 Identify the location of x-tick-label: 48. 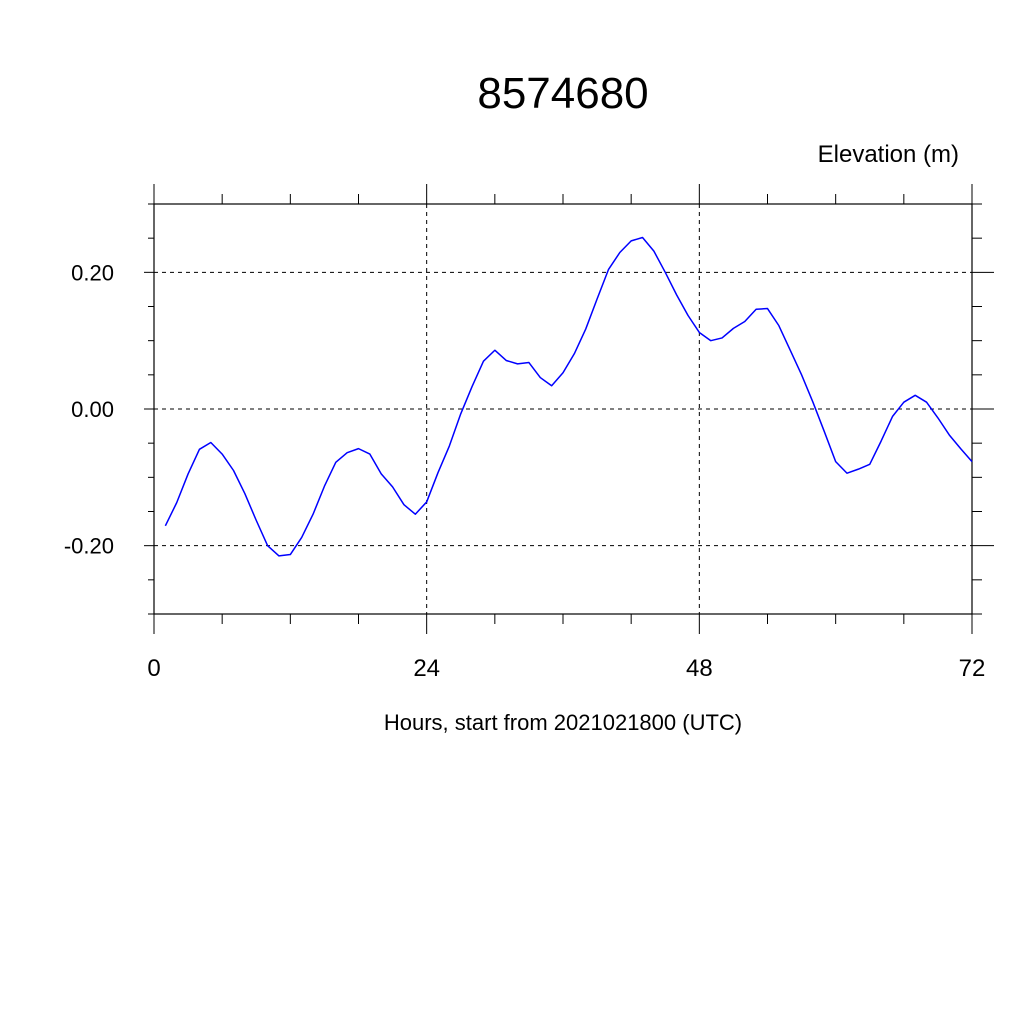
(699, 668).